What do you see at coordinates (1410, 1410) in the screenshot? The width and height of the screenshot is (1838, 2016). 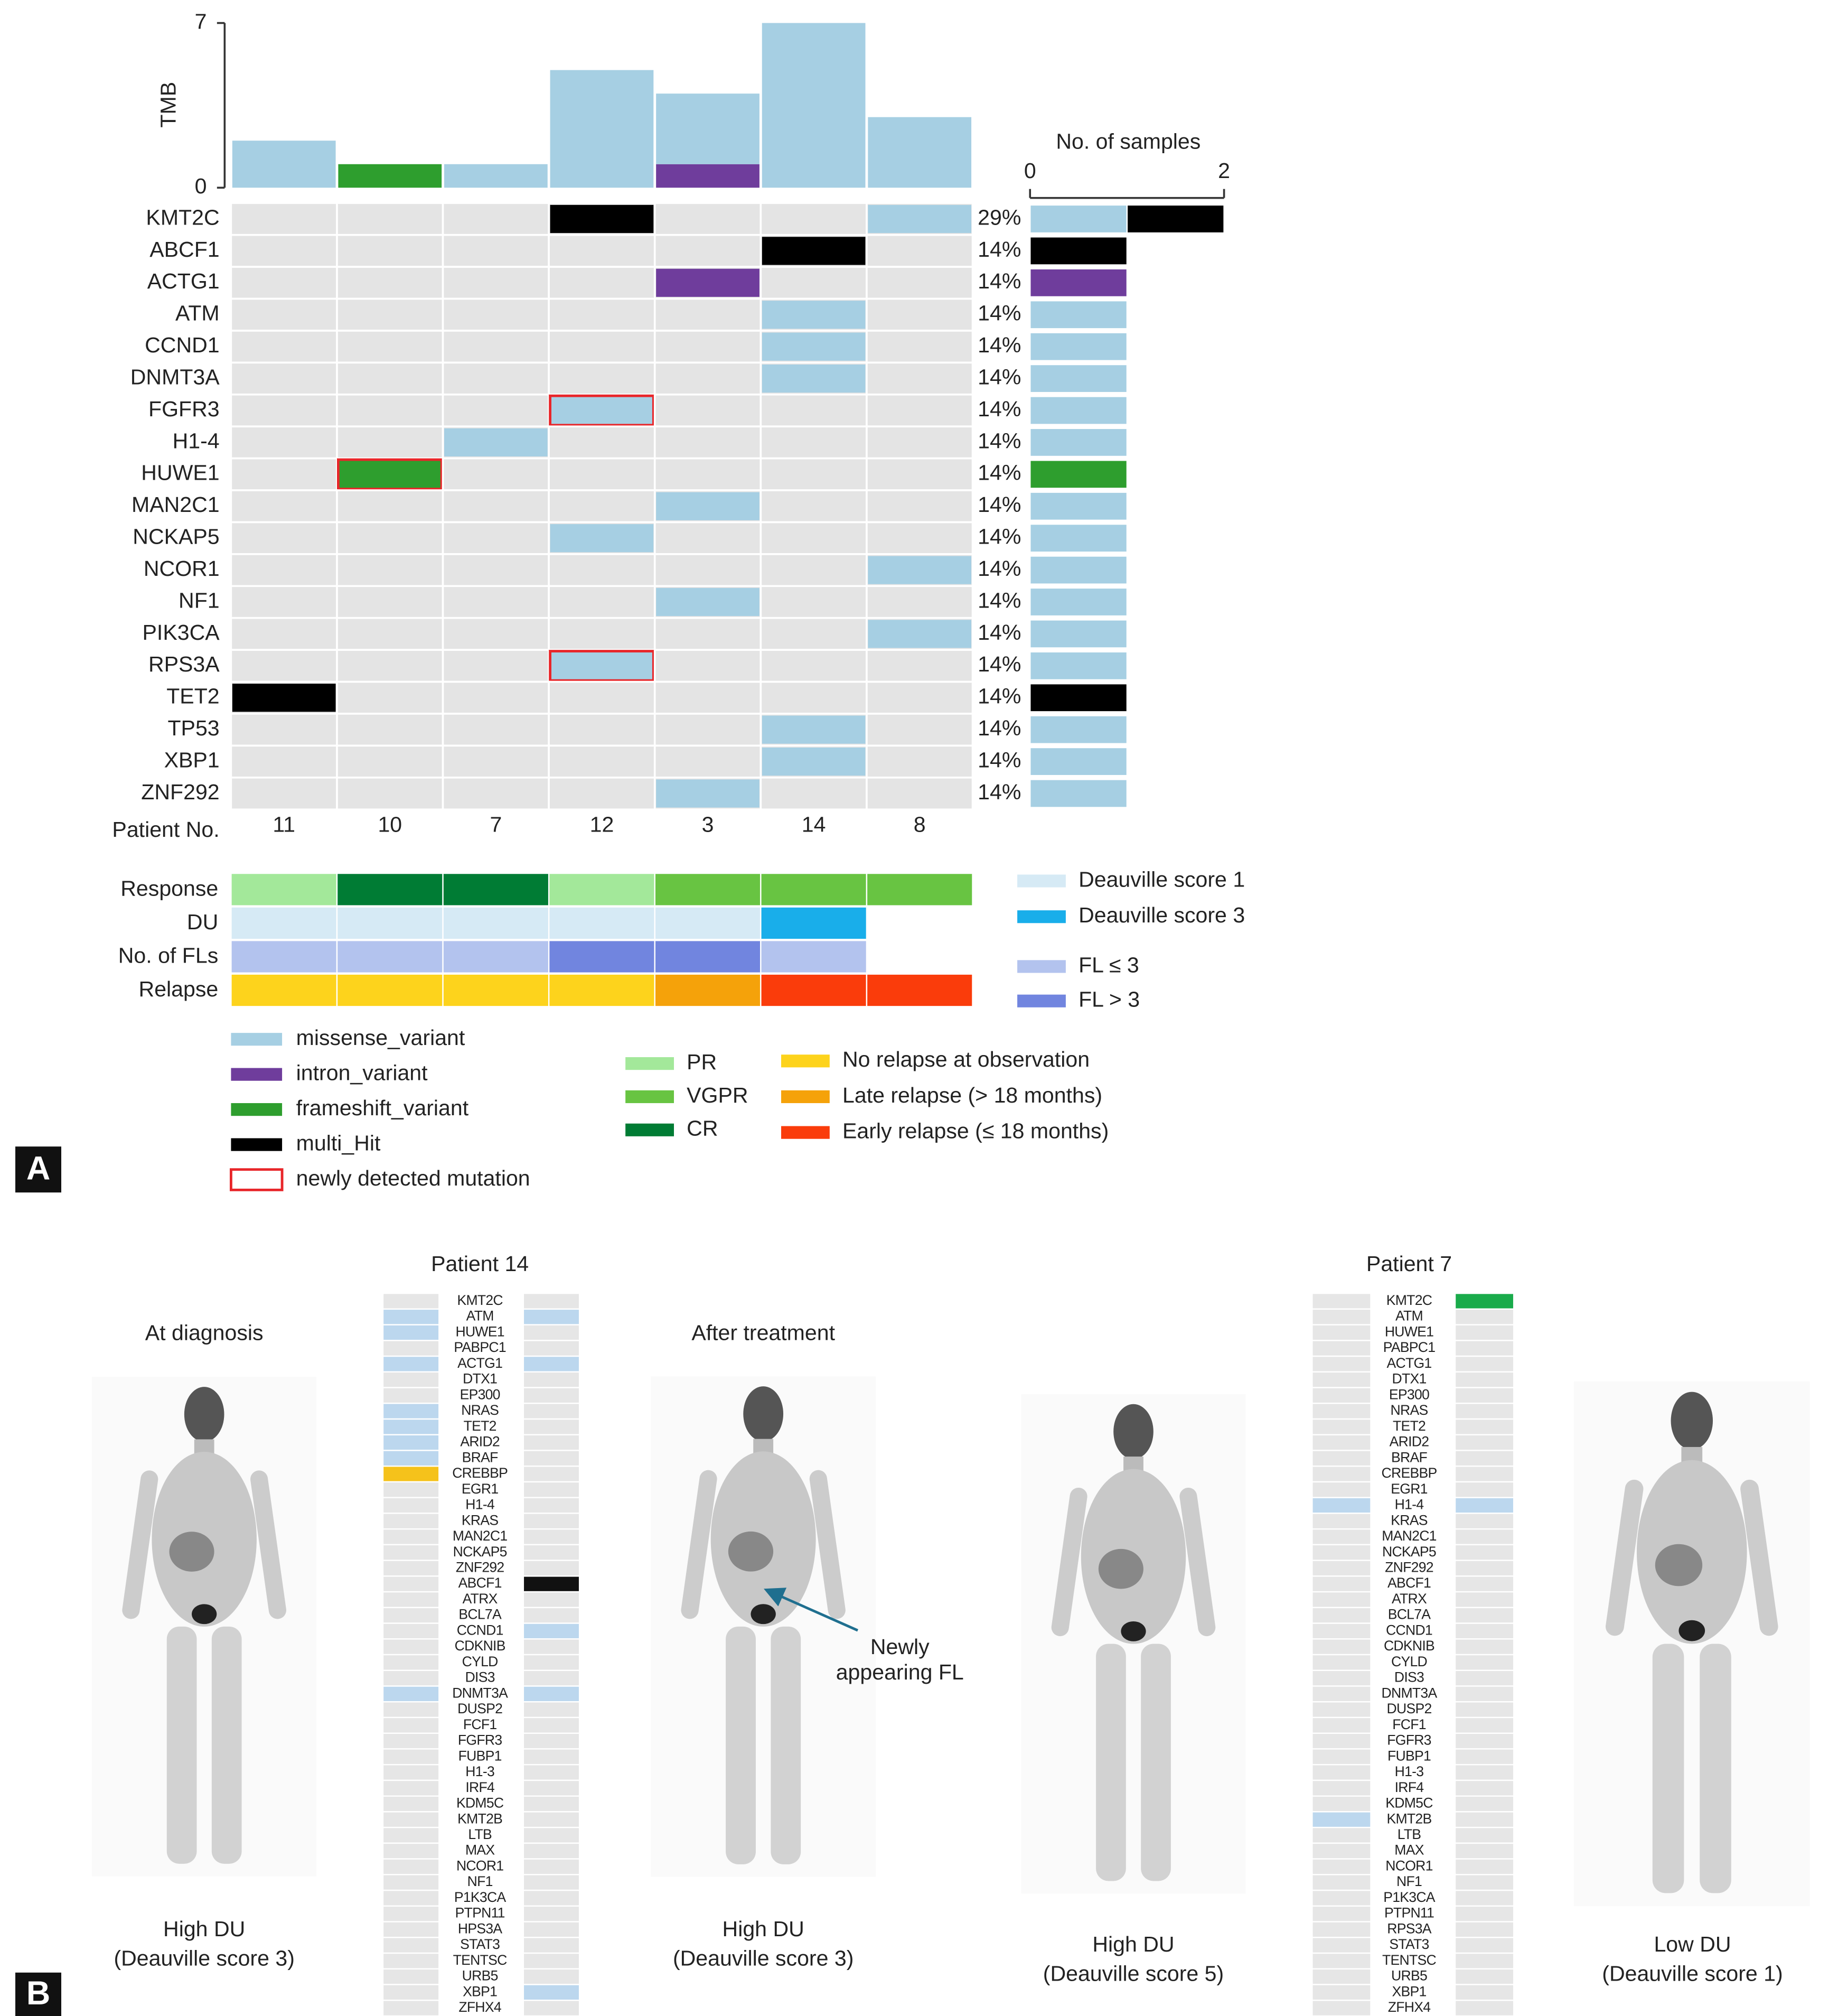 I see `gene-label: NRAS` at bounding box center [1410, 1410].